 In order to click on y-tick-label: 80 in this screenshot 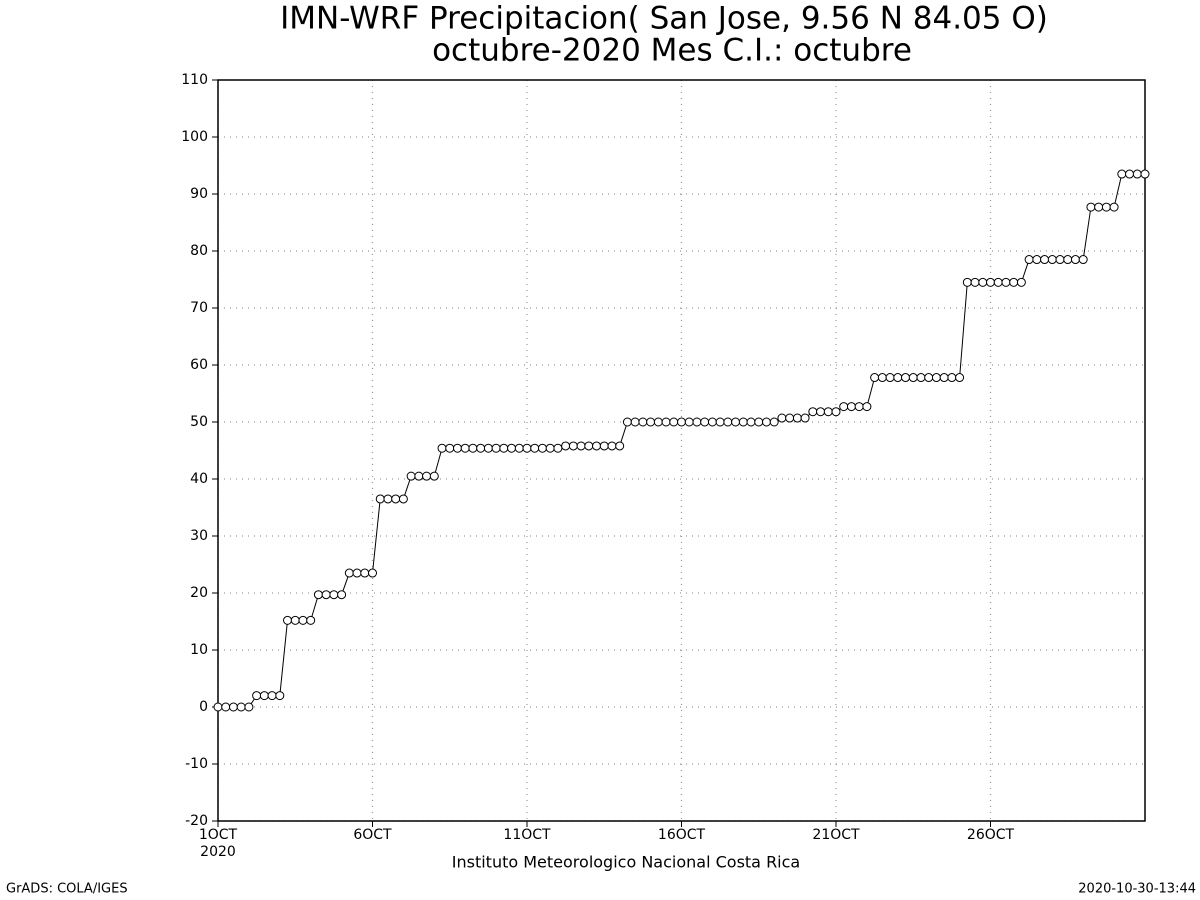, I will do `click(199, 251)`.